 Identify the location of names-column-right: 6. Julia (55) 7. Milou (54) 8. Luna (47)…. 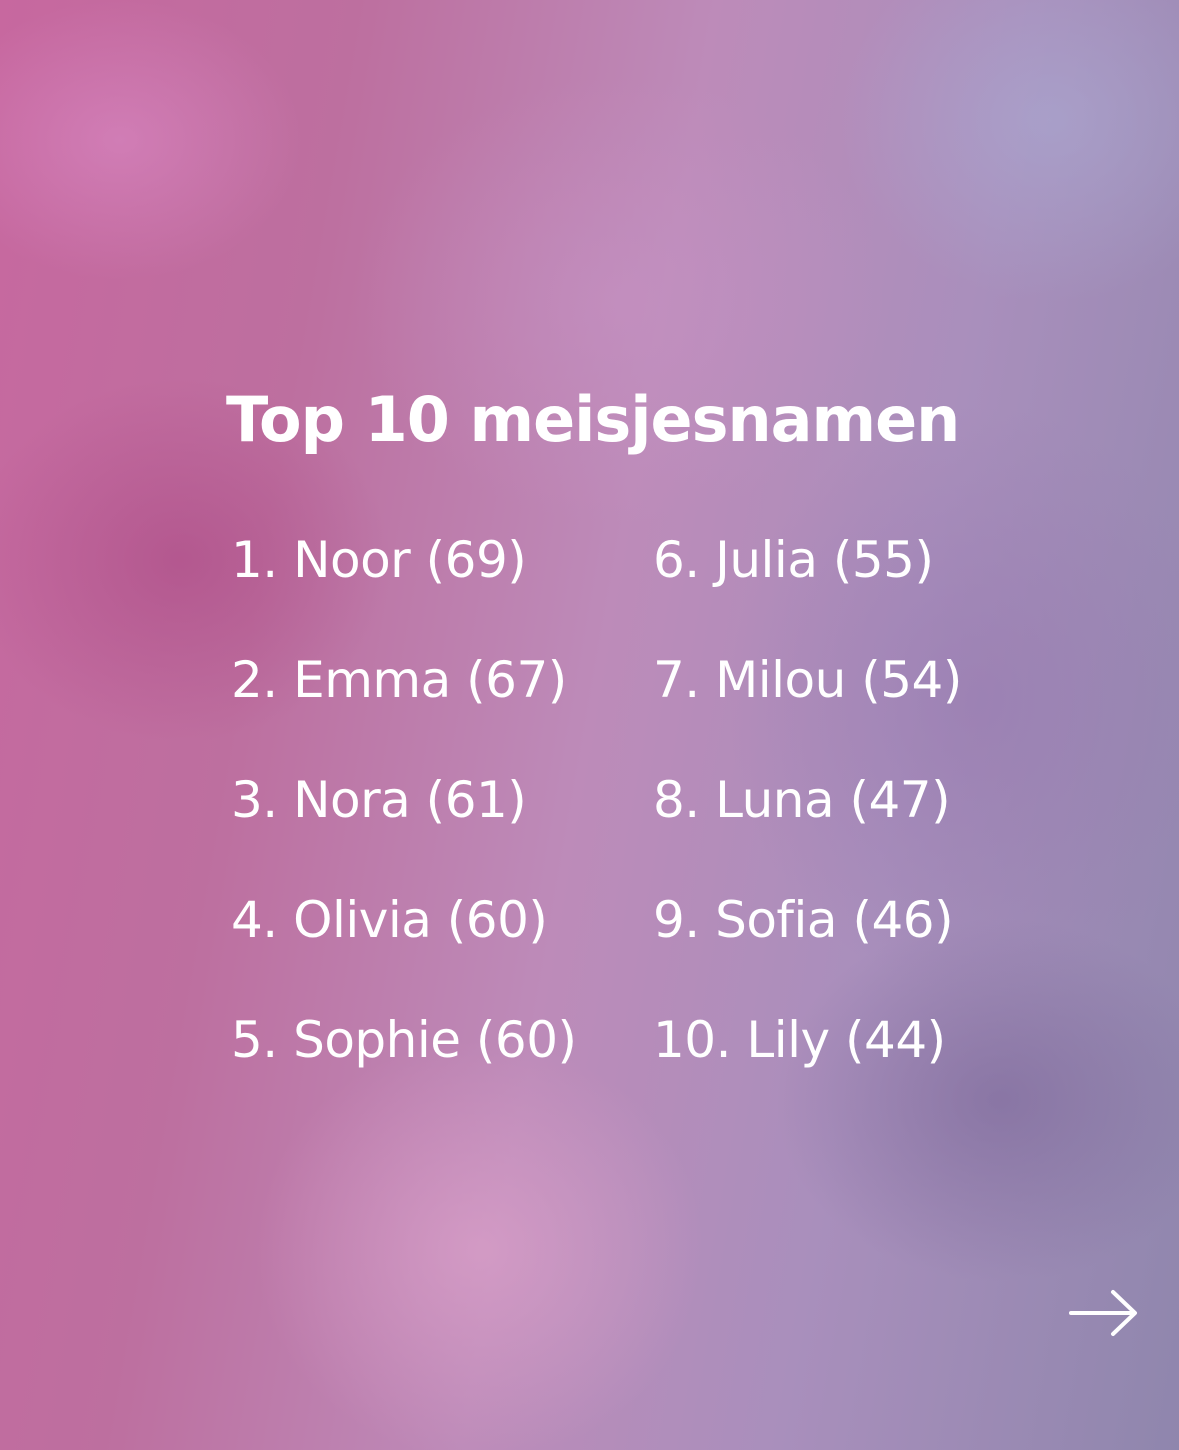
(807, 800).